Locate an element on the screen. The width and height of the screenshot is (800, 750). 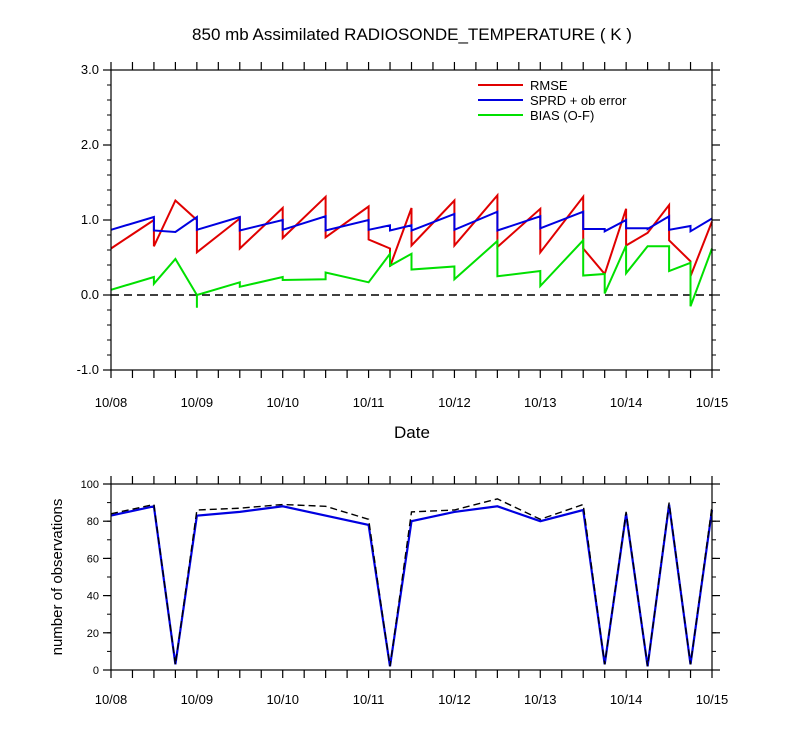
y-tick-label: 40 is located at coordinates (93, 597).